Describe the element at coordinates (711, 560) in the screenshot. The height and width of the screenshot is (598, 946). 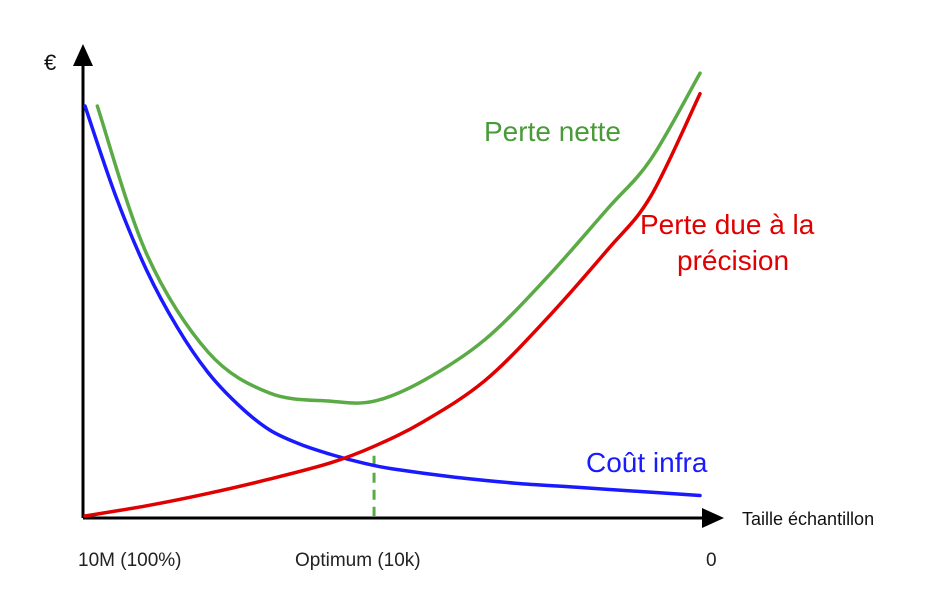
I see `x-tick-label-end: 0` at that location.